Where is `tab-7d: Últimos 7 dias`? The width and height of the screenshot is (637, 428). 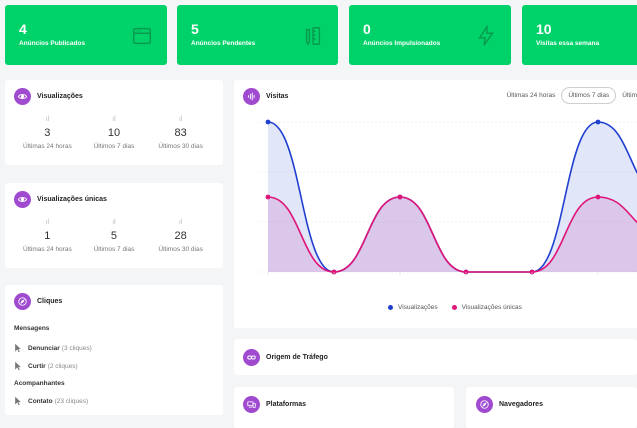 tab-7d: Últimos 7 dias is located at coordinates (589, 95).